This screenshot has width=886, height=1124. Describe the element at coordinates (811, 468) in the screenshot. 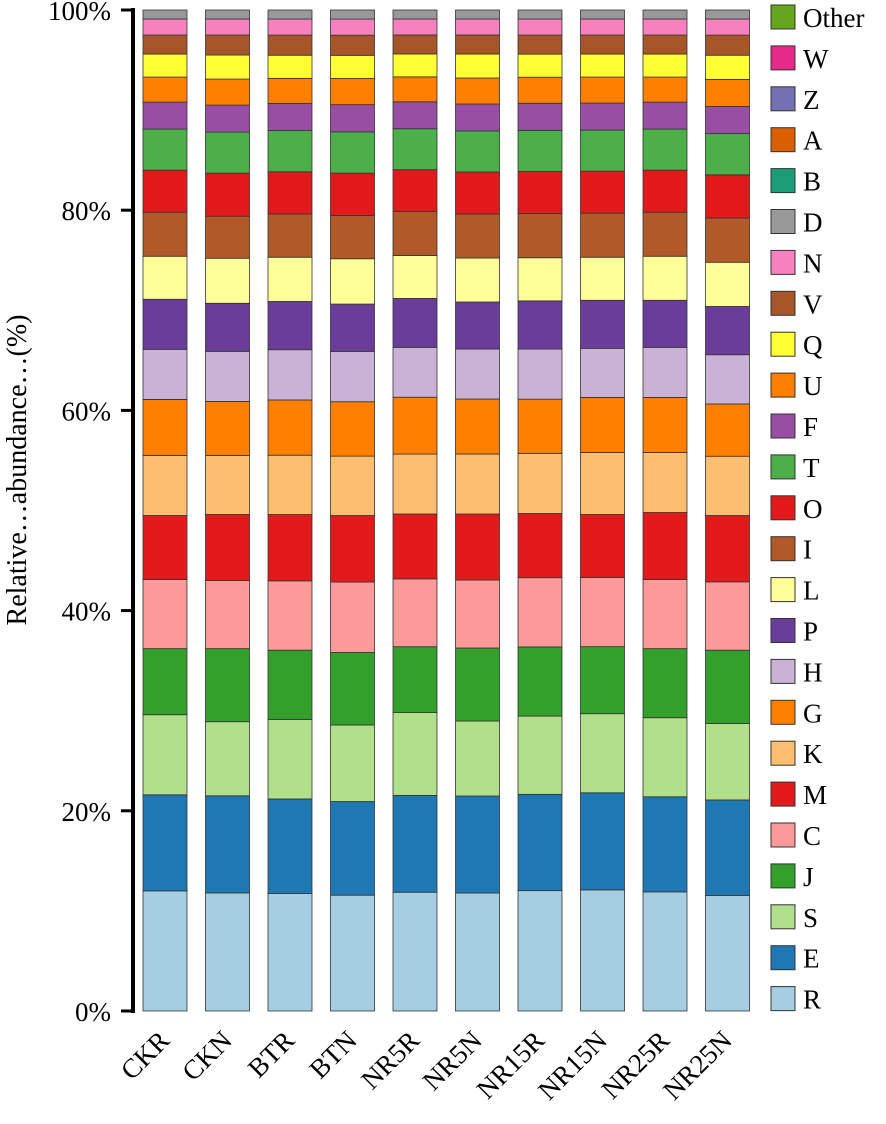

I see `legend-label: T` at that location.